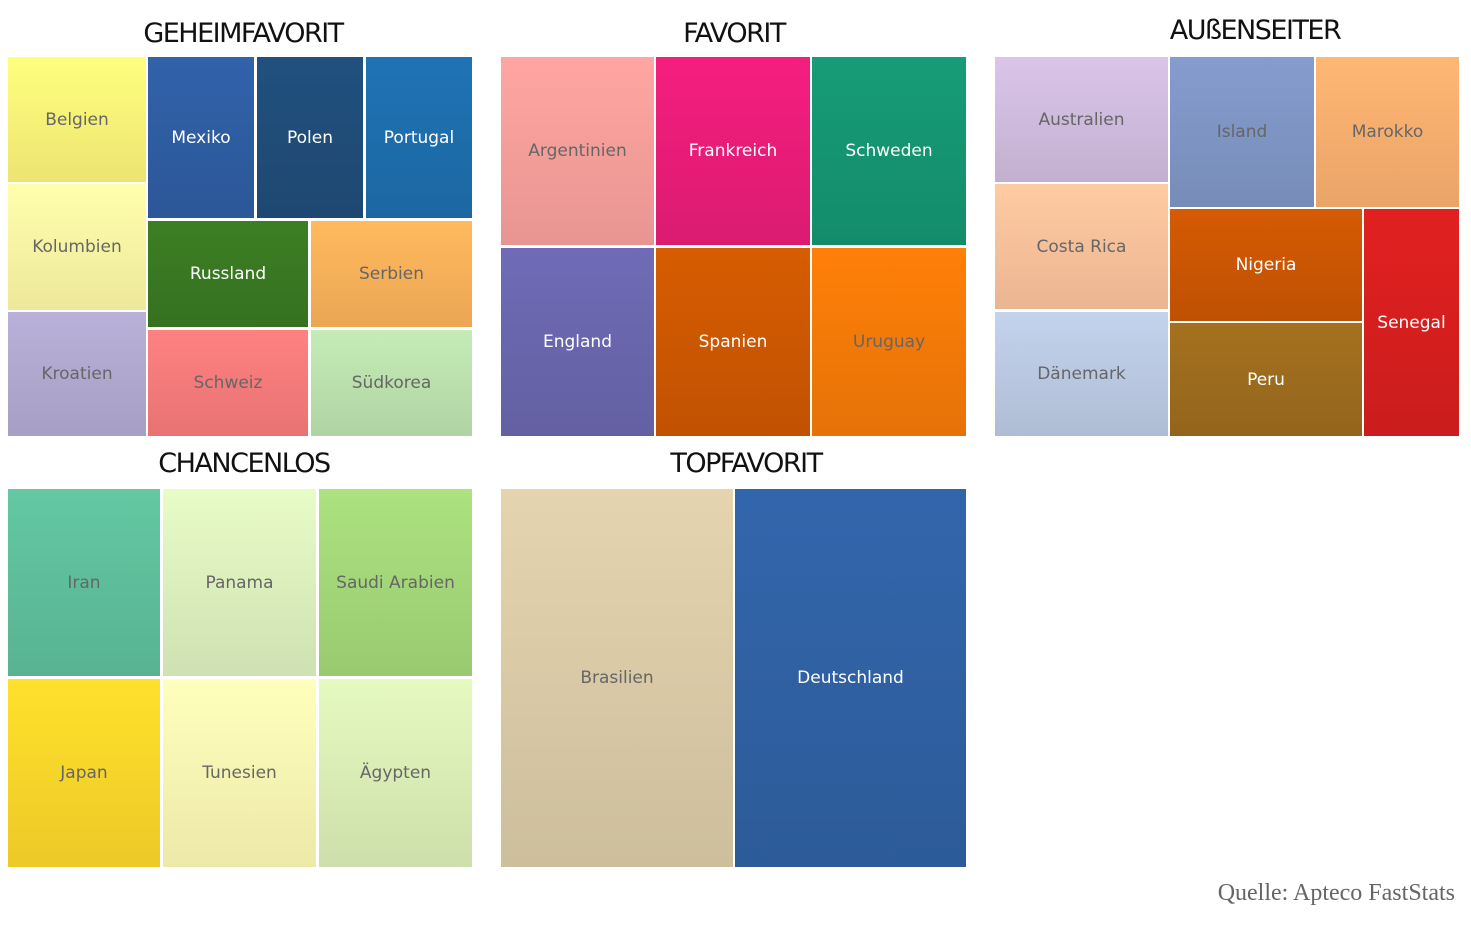 Image resolution: width=1471 pixels, height=929 pixels. I want to click on tile-belgien: Belgien, so click(77, 119).